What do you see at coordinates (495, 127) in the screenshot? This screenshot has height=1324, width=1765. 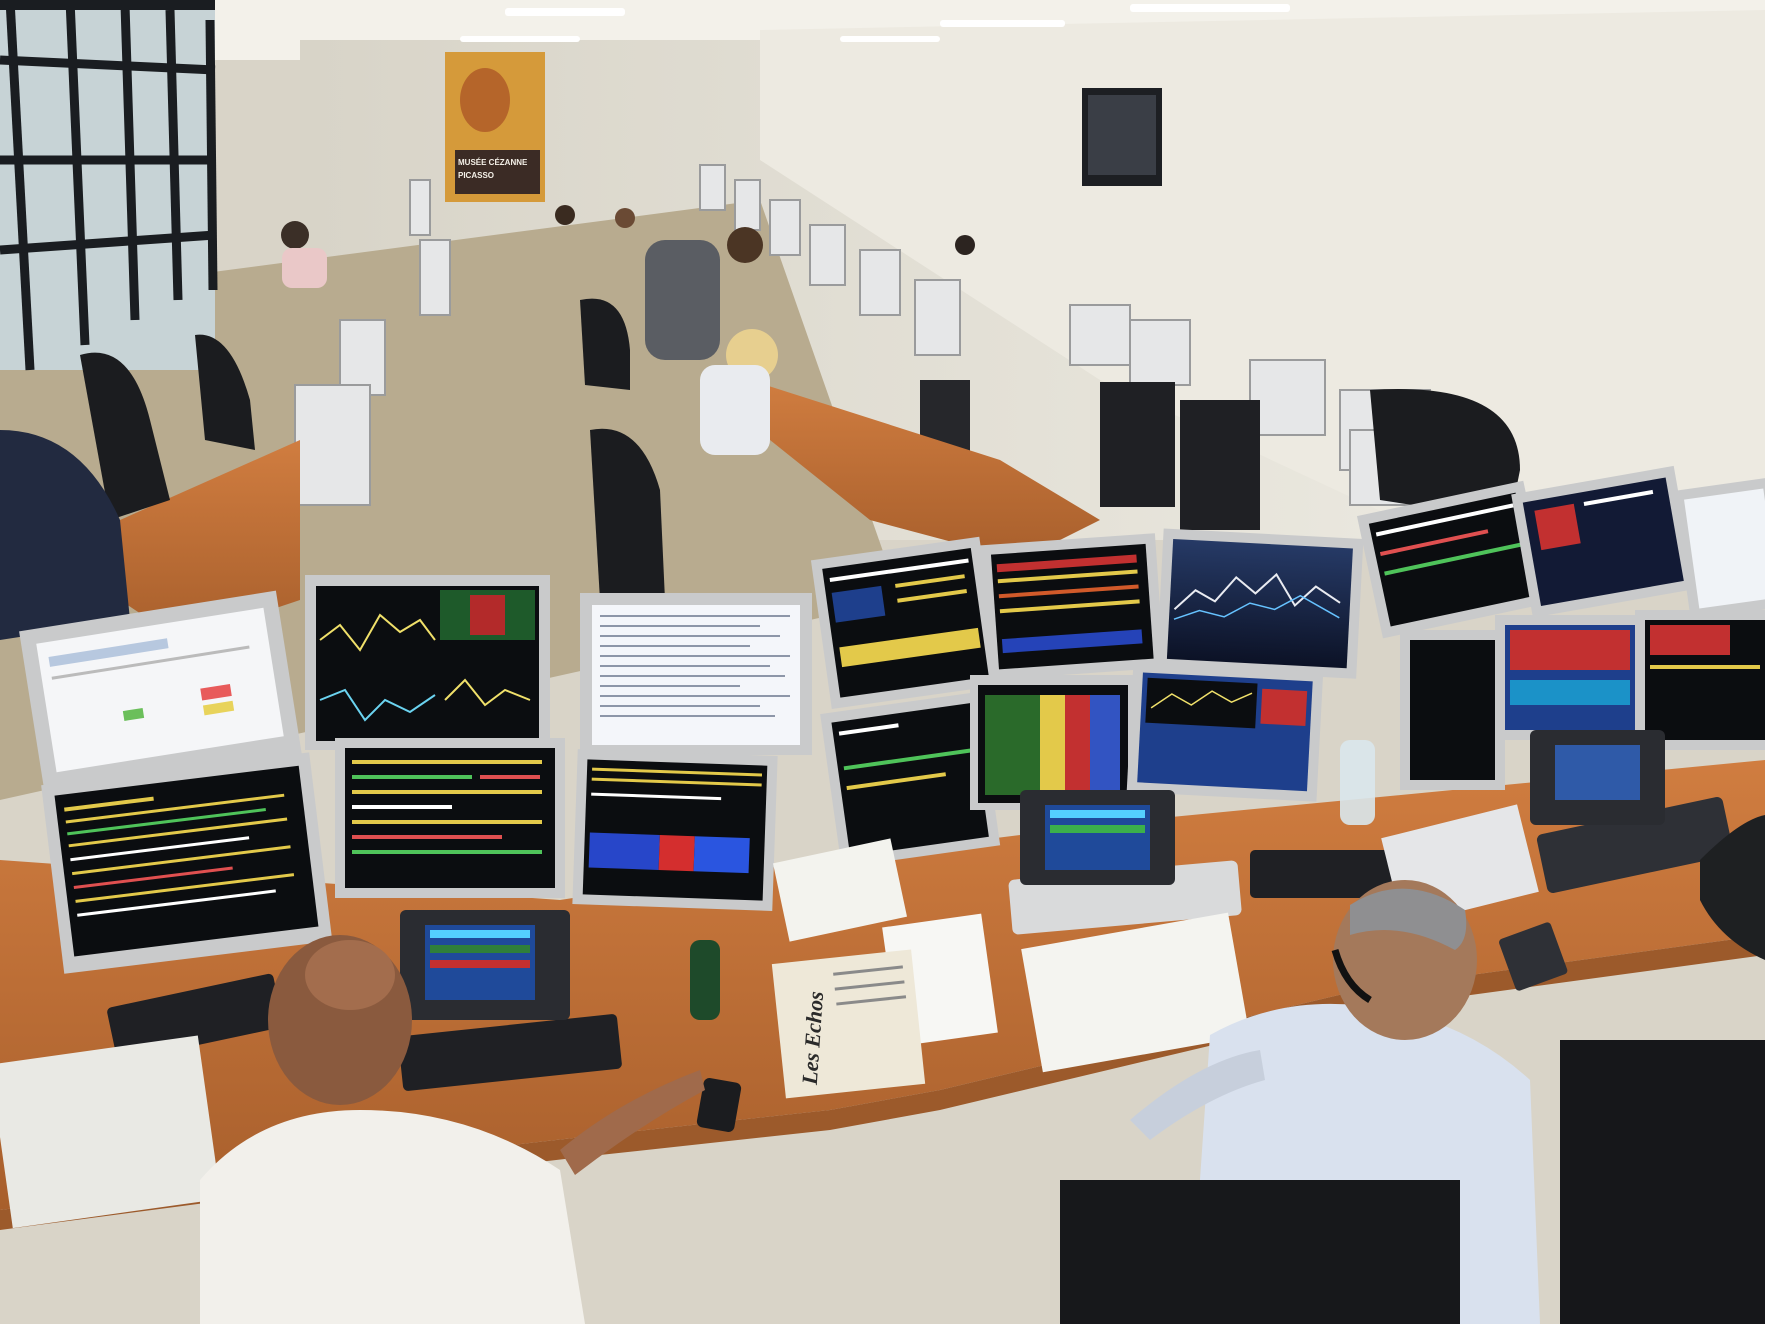 I see `poster: MUSÉE CÉZANNE PICASSO` at bounding box center [495, 127].